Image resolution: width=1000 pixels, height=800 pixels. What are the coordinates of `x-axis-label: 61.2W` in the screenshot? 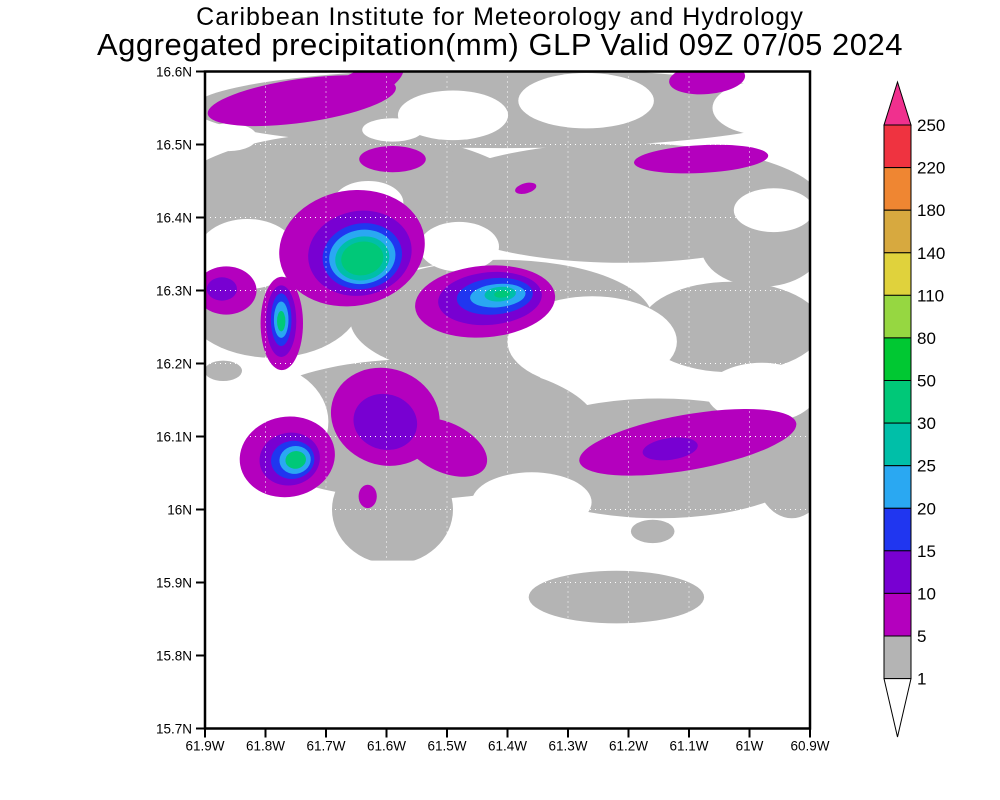 It's located at (628, 746).